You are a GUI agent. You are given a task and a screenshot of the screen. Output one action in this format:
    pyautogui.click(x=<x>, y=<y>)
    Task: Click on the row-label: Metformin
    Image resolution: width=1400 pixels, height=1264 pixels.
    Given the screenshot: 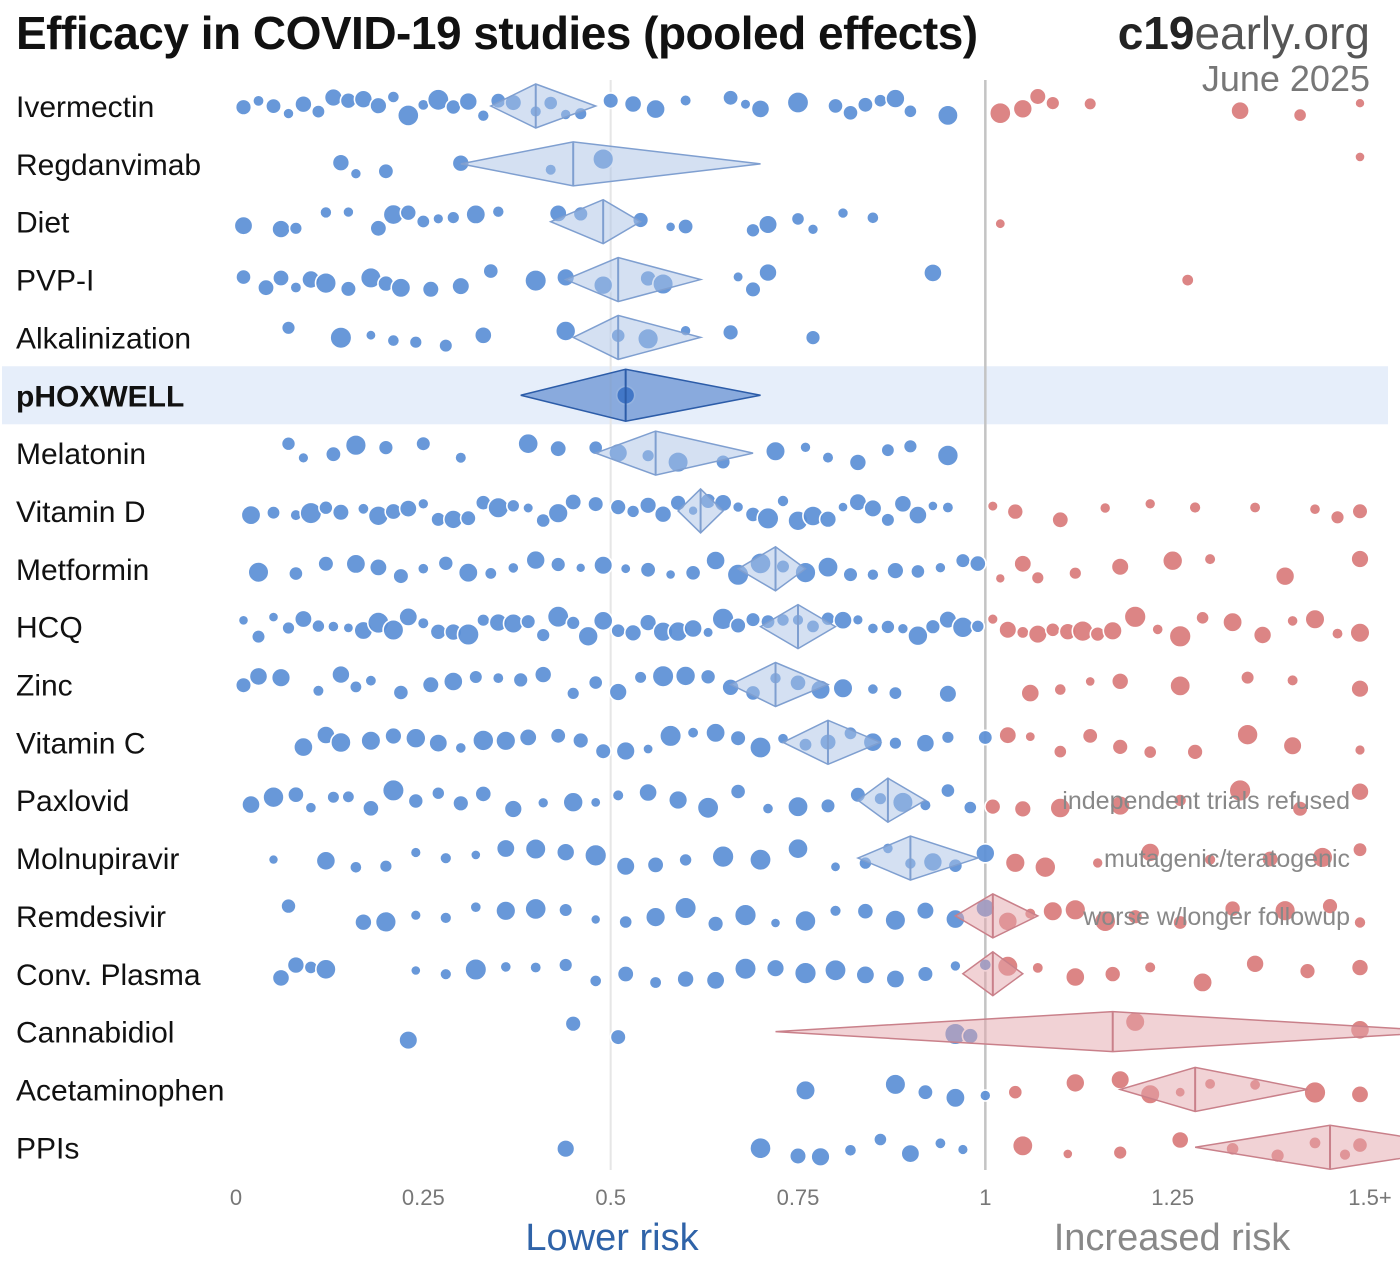 What is the action you would take?
    pyautogui.click(x=82, y=570)
    